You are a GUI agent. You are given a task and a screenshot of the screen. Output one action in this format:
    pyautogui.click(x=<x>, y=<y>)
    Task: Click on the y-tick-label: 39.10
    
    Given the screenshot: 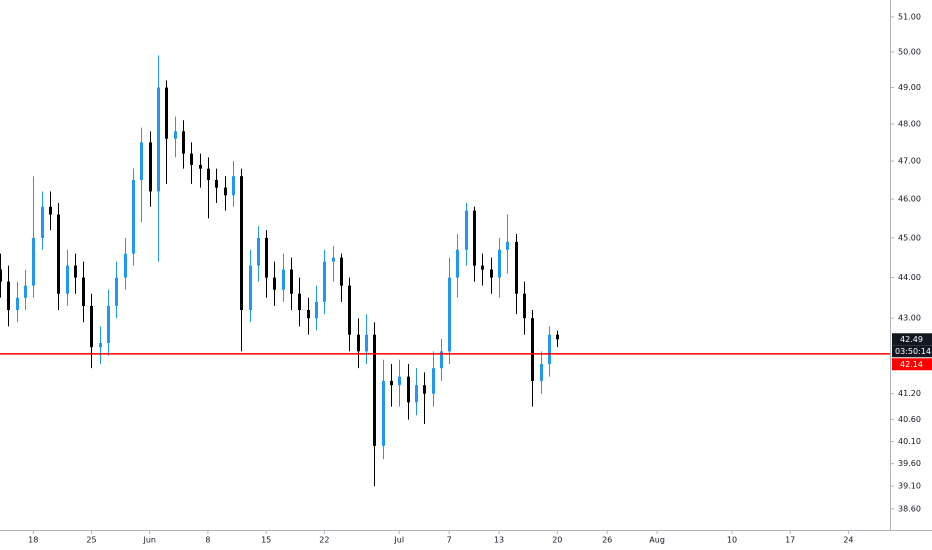 What is the action you would take?
    pyautogui.click(x=909, y=486)
    